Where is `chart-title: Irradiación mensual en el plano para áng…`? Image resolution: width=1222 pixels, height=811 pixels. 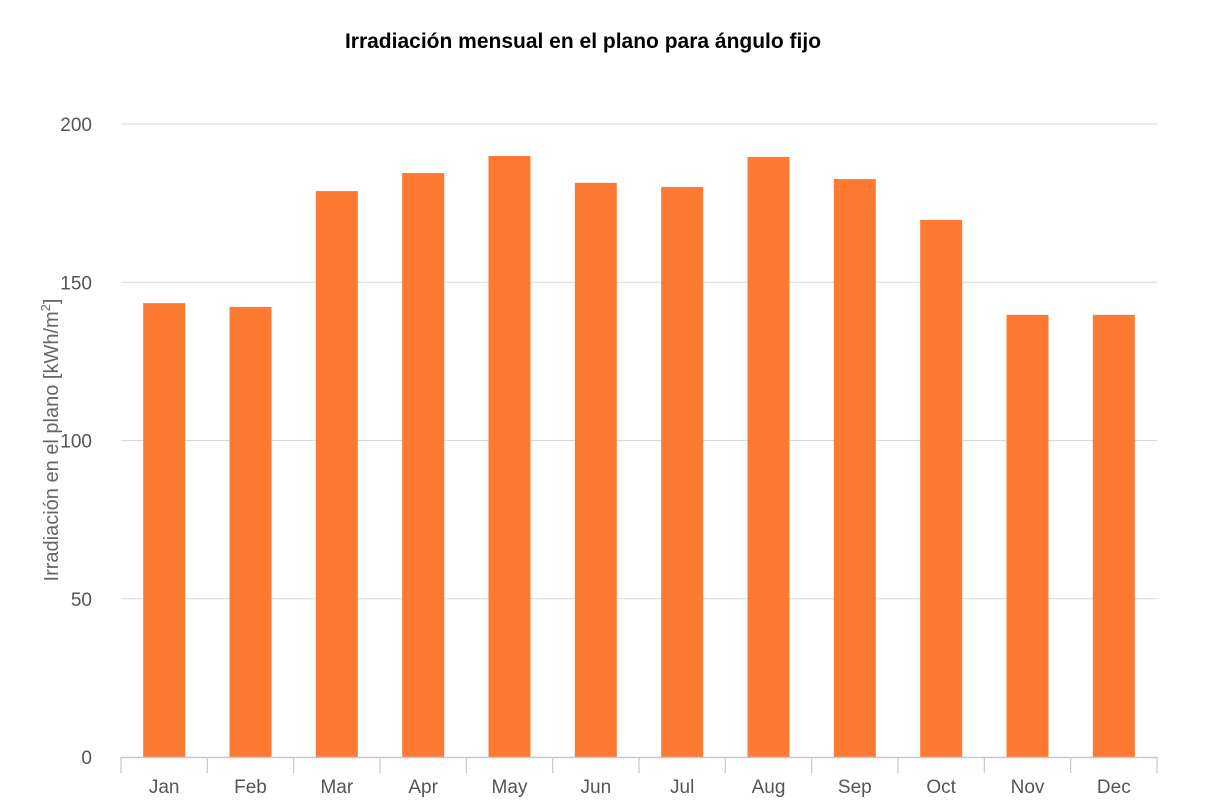 chart-title: Irradiación mensual en el plano para áng… is located at coordinates (583, 41).